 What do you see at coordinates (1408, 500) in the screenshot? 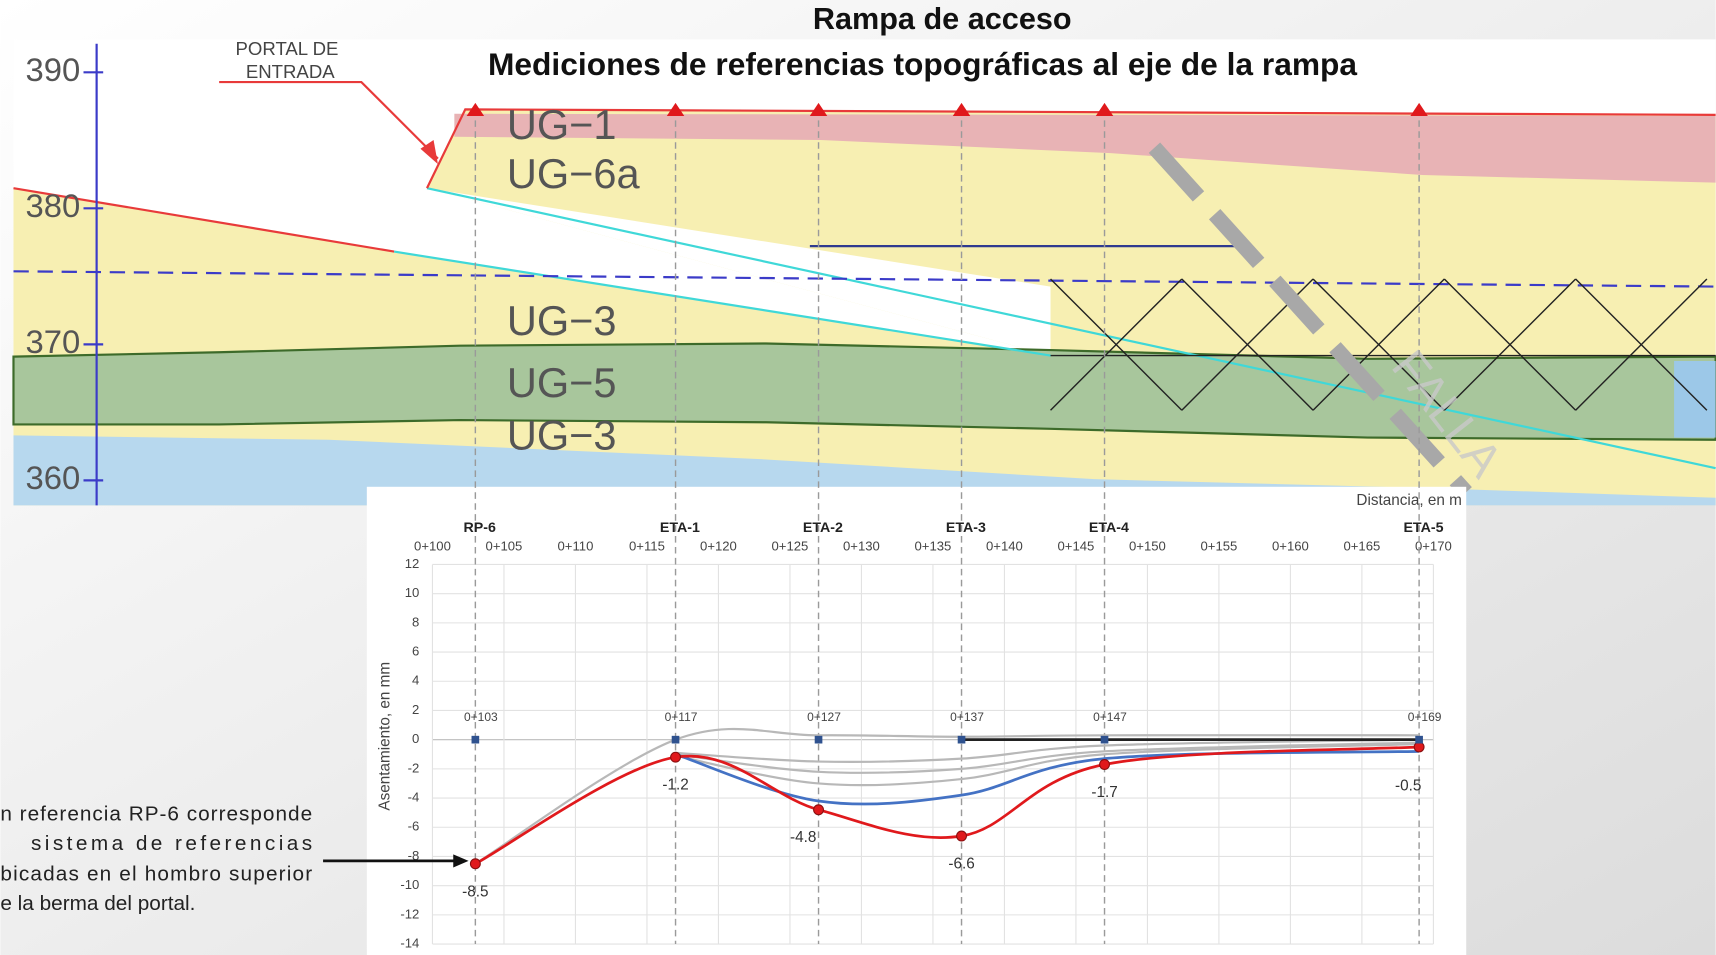
I see `x-axis-title: Distancia, en m` at bounding box center [1408, 500].